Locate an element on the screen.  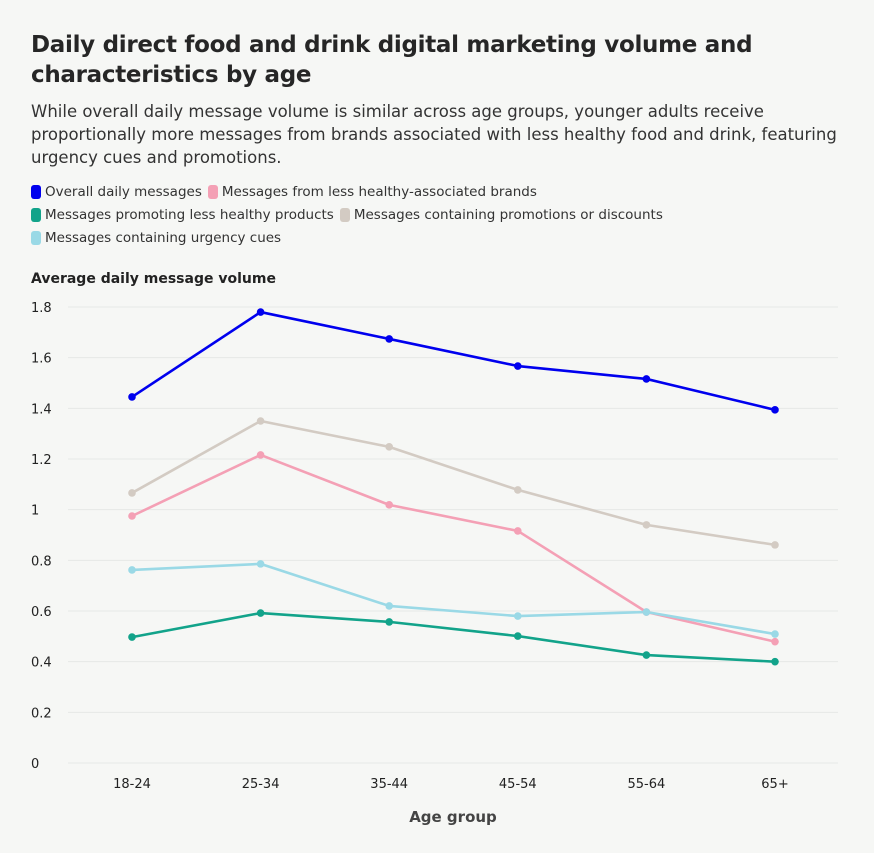
y-tick-label: 0.6 is located at coordinates (41, 612).